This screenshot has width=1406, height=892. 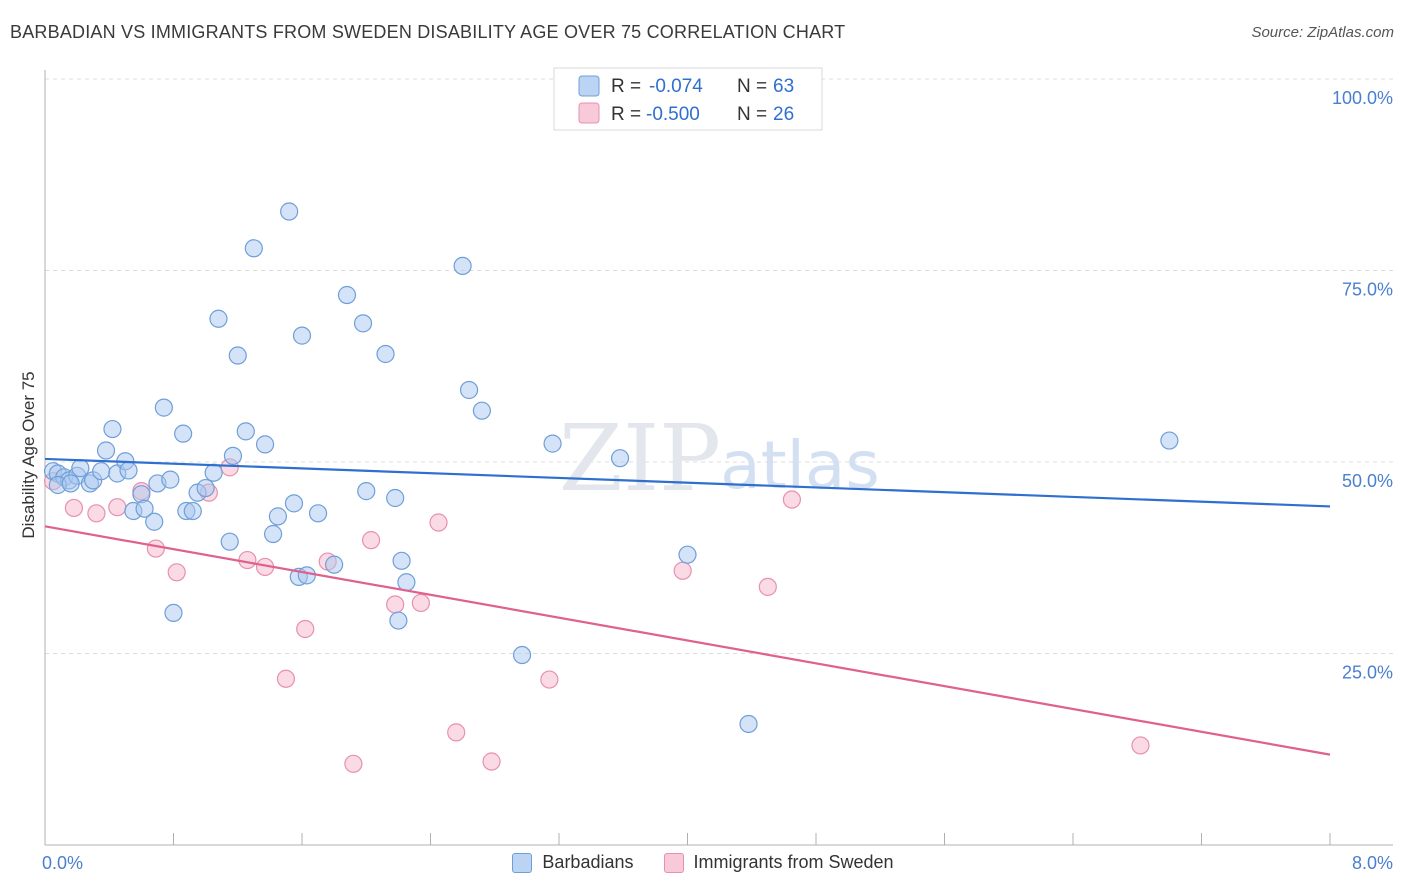 What do you see at coordinates (673, 862) in the screenshot?
I see `legend-swatch-immigrants-from-sweden` at bounding box center [673, 862].